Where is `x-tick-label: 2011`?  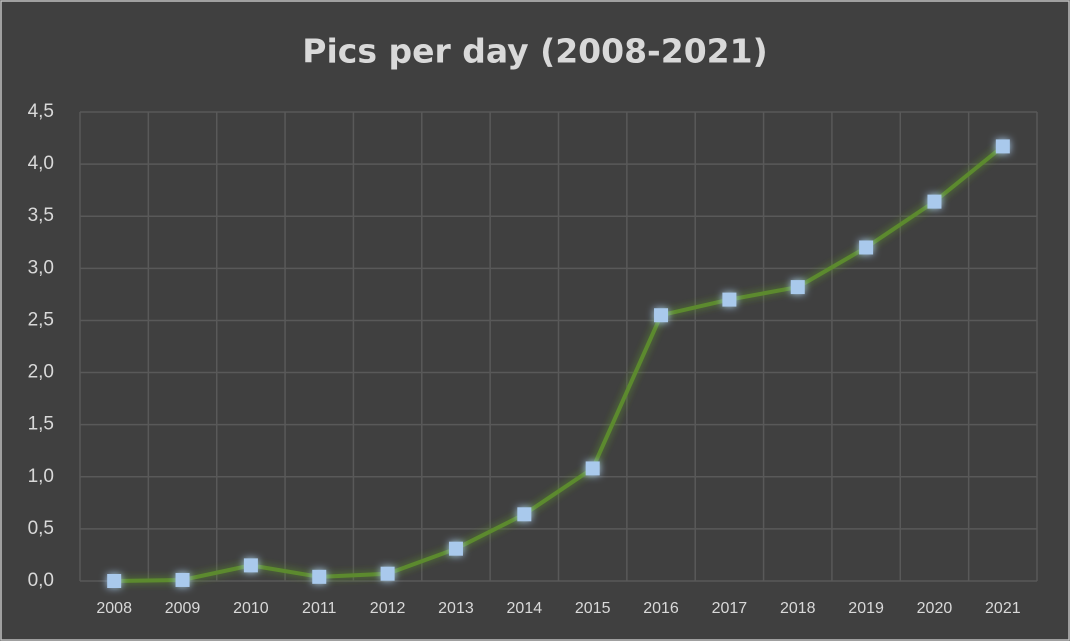
x-tick-label: 2011 is located at coordinates (319, 608).